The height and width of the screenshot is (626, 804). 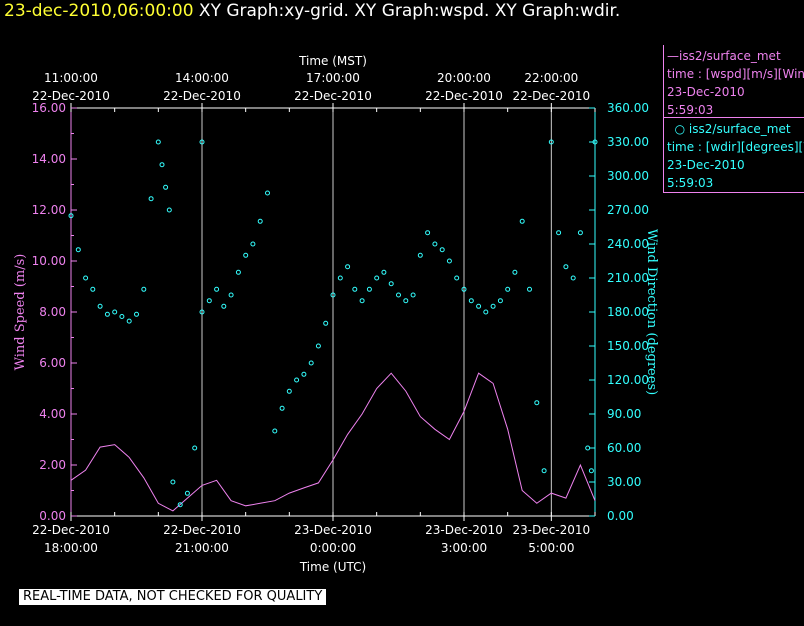 What do you see at coordinates (690, 110) in the screenshot?
I see `legend-wspd-time: 5:59:03` at bounding box center [690, 110].